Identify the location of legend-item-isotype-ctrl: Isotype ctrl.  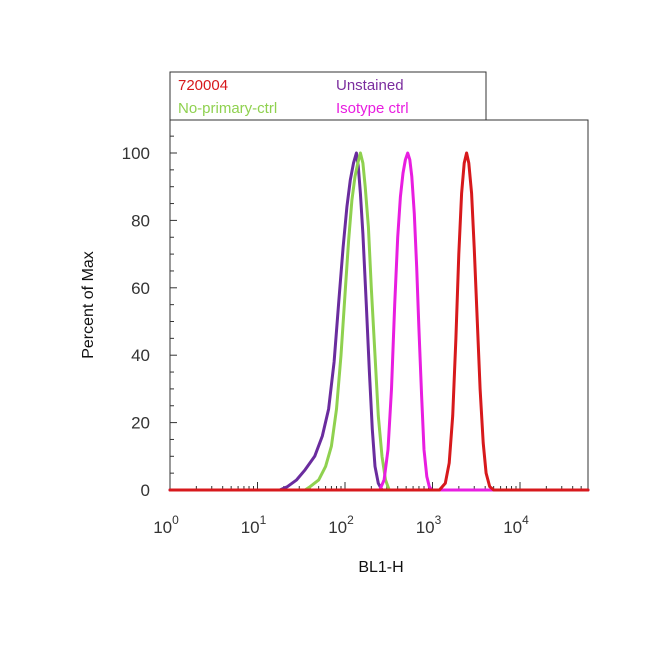
(372, 108).